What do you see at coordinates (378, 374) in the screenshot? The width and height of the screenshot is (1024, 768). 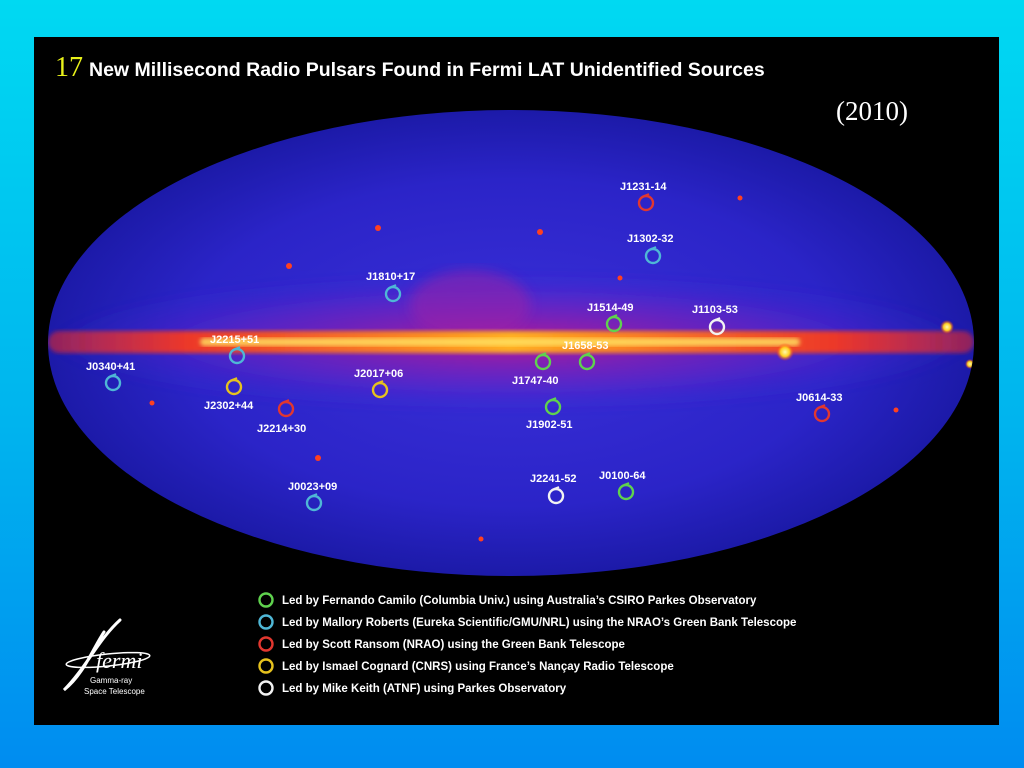 I see `pulsar-label-j2017+06: J2017+06` at bounding box center [378, 374].